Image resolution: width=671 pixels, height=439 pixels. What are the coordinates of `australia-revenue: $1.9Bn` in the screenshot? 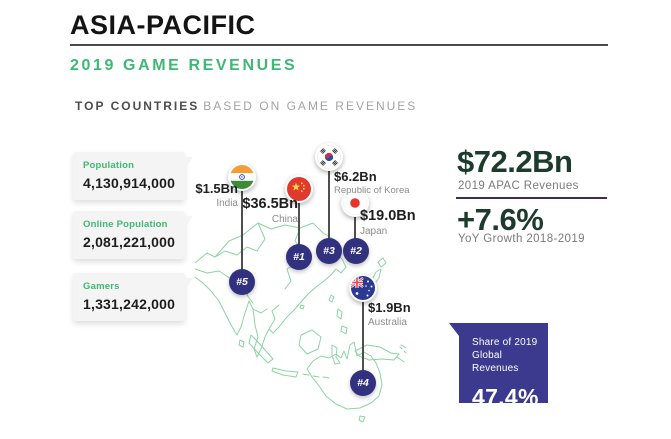 It's located at (389, 307).